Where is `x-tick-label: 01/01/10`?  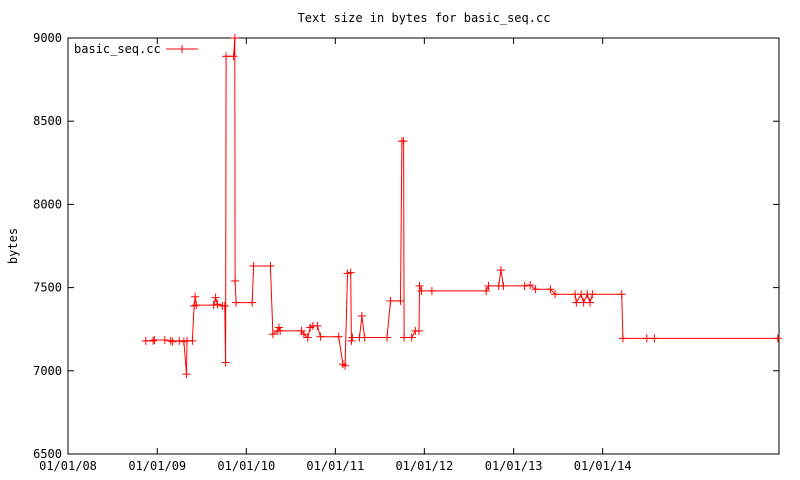 x-tick-label: 01/01/10 is located at coordinates (246, 466).